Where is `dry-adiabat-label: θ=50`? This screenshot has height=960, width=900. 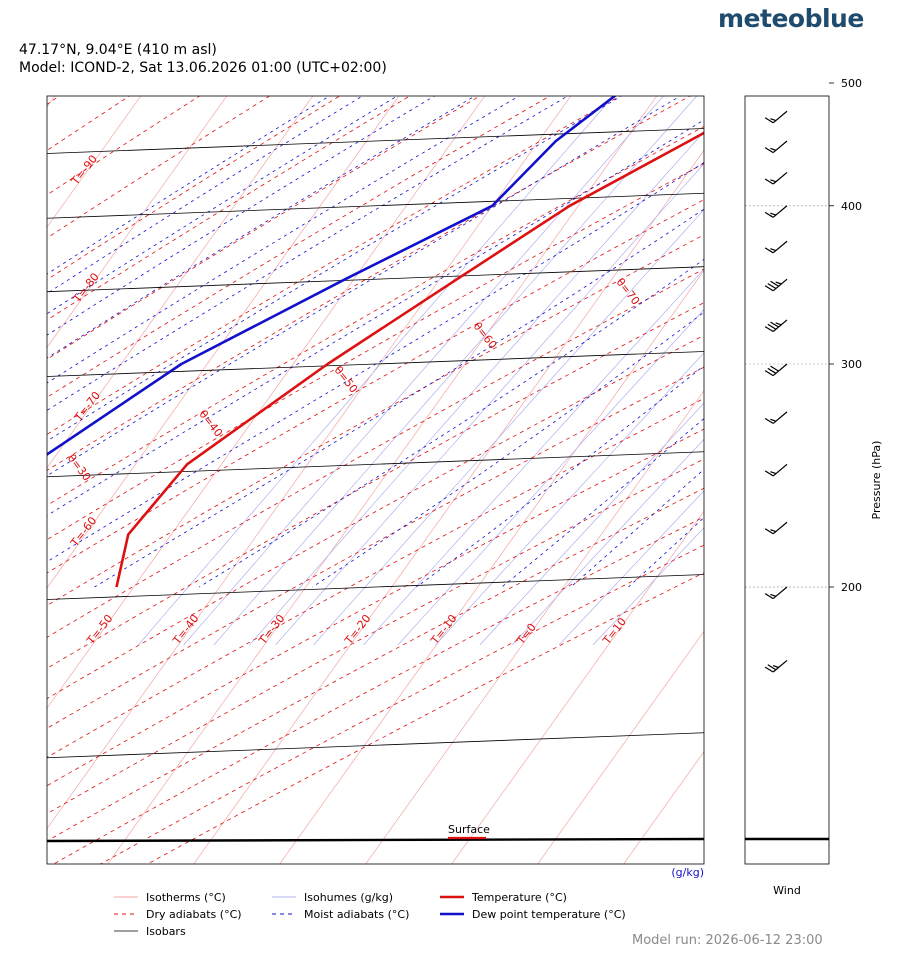 dry-adiabat-label: θ=50 is located at coordinates (346, 380).